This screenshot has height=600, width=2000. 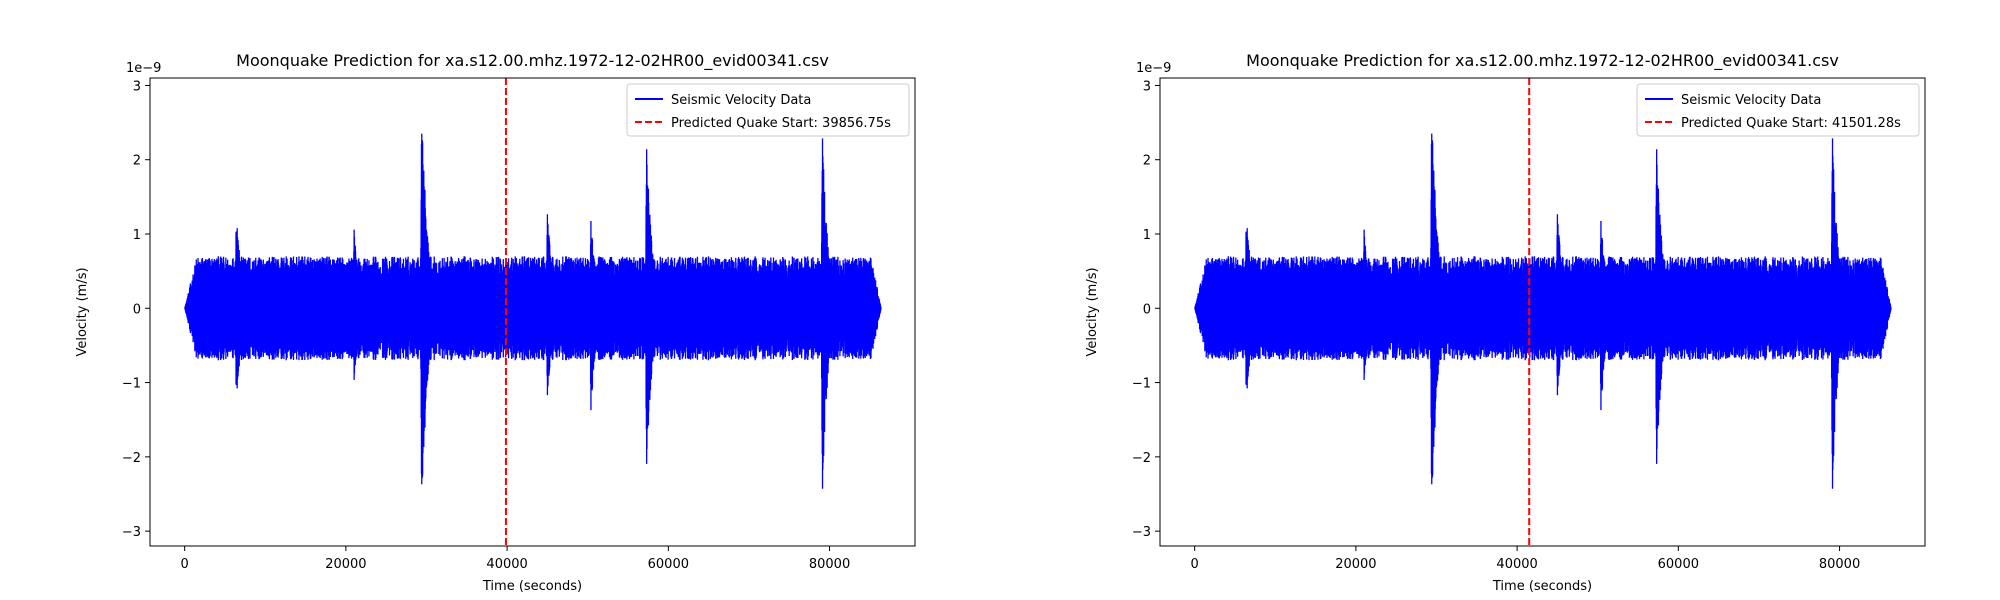 What do you see at coordinates (1791, 123) in the screenshot?
I see `legend-label-prediction: Predicted Quake Start: 41501.28s` at bounding box center [1791, 123].